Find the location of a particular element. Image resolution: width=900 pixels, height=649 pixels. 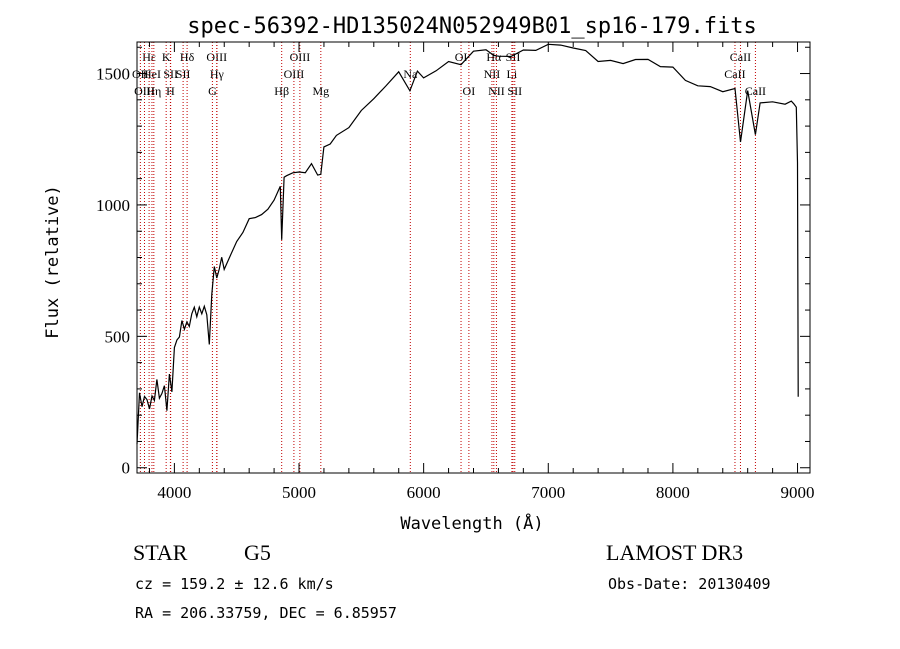

y-tick-label-0: 0 is located at coordinates (126, 468).